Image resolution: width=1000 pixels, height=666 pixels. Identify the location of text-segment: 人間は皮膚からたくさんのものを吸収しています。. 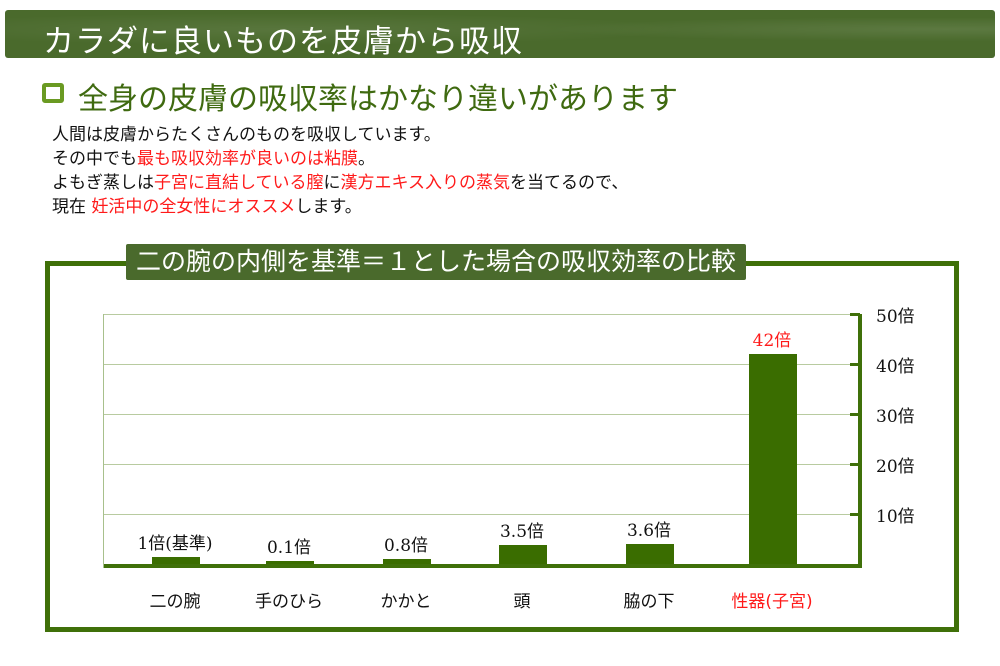
(246, 135).